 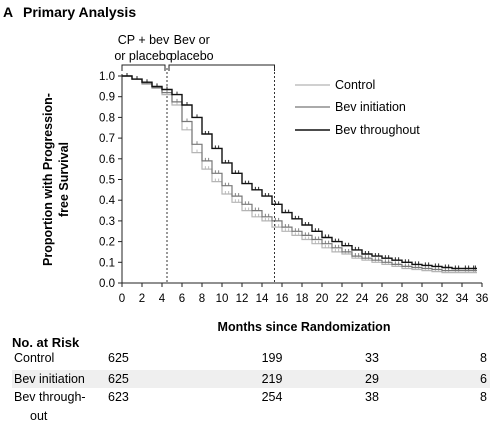 What do you see at coordinates (322, 299) in the screenshot?
I see `x-tick-label: 20` at bounding box center [322, 299].